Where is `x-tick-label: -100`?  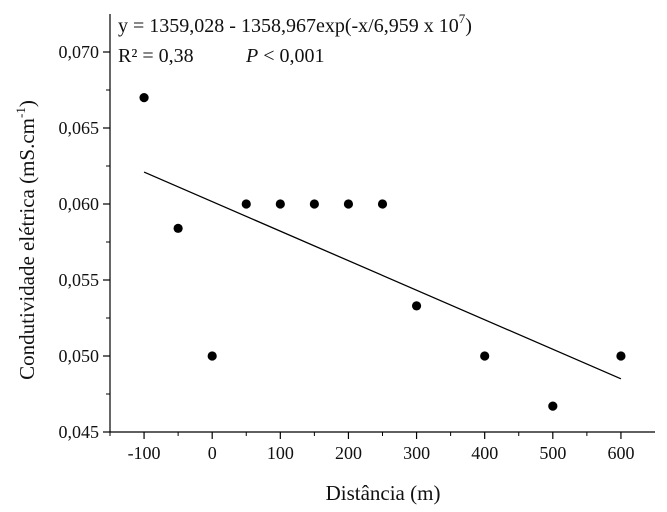
x-tick-label: -100 is located at coordinates (144, 453).